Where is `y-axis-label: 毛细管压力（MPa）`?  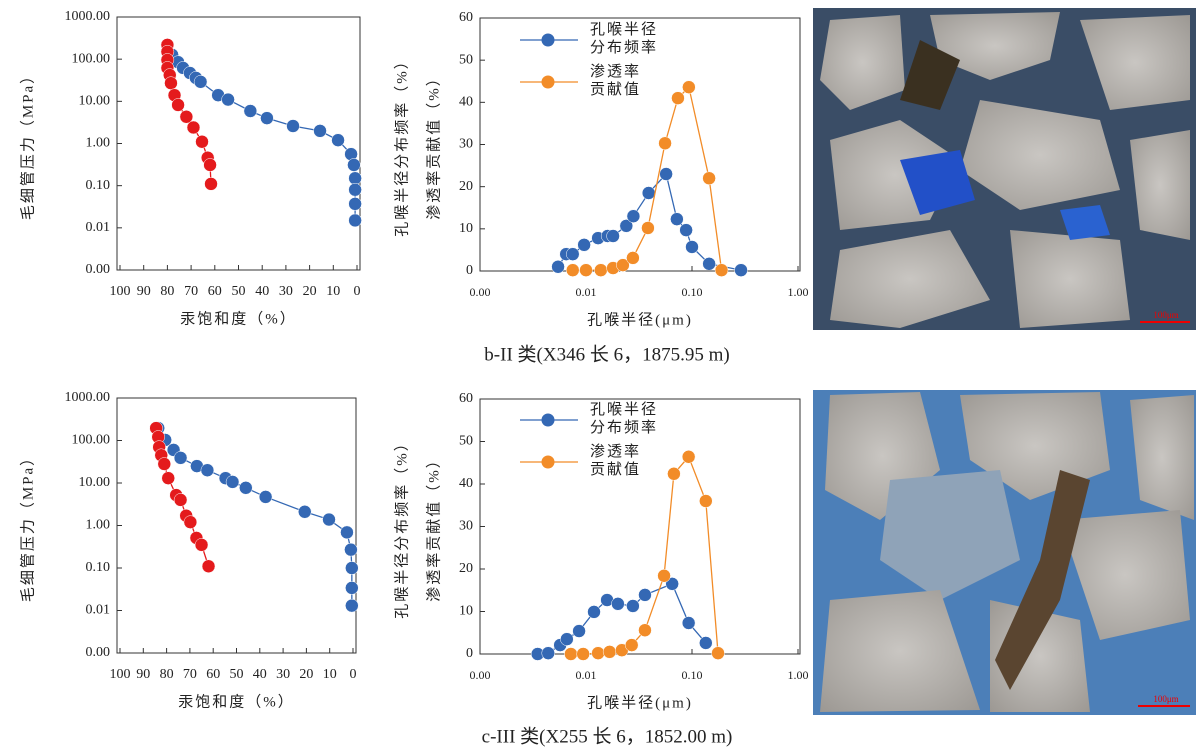
y-axis-label: 毛细管压力（MPa） is located at coordinates (27, 143).